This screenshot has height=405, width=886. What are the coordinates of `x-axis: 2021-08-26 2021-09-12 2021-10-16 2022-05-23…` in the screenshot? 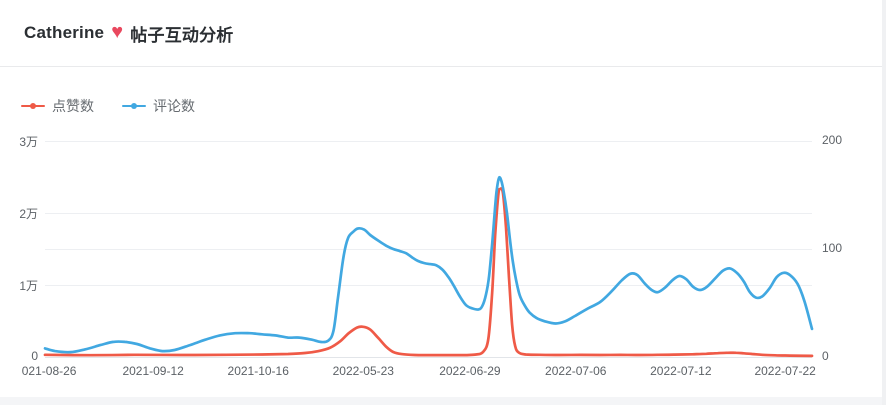 It's located at (420, 373).